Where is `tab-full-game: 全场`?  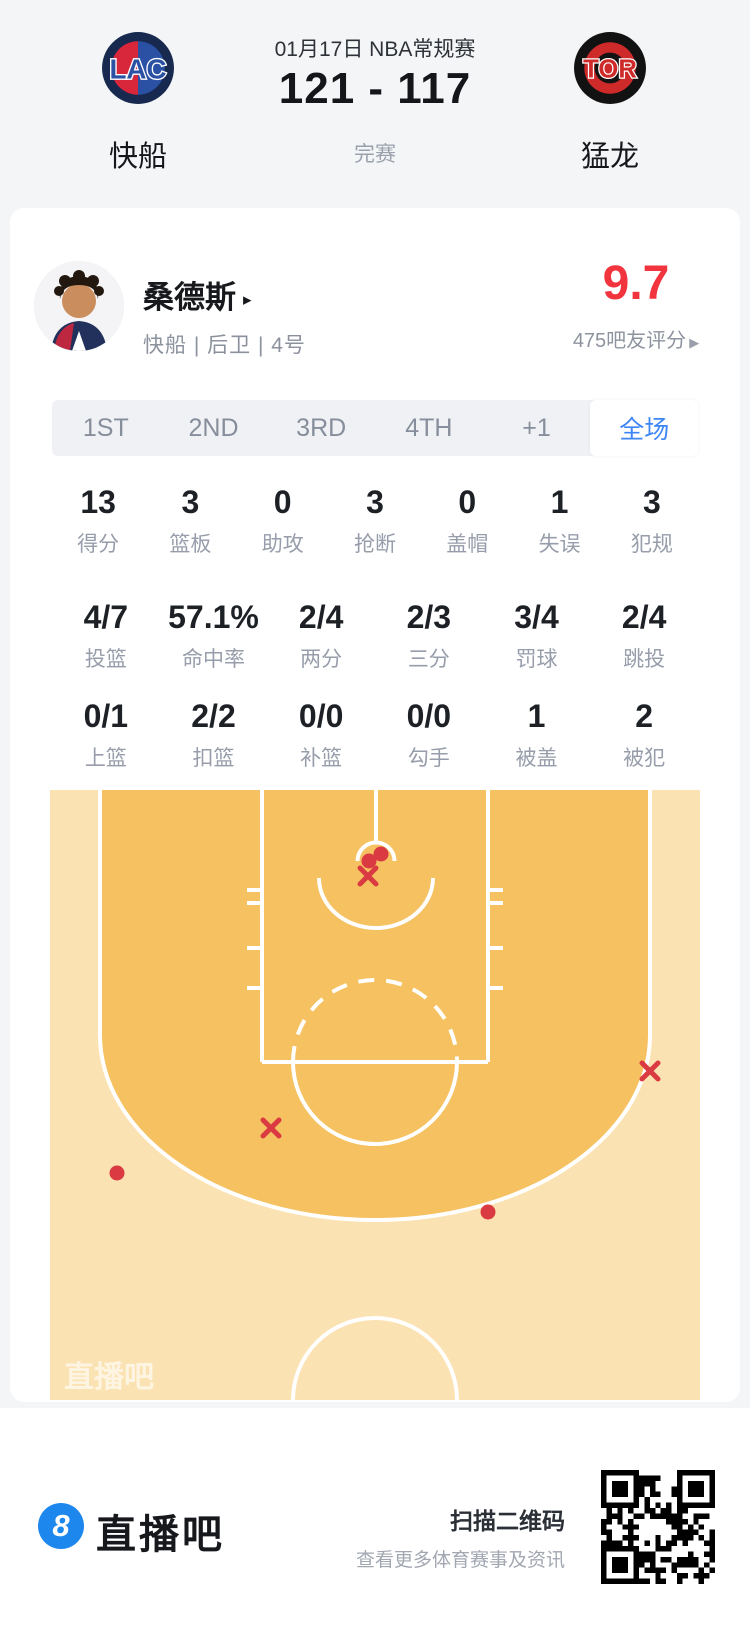 tab-full-game: 全场 is located at coordinates (644, 428).